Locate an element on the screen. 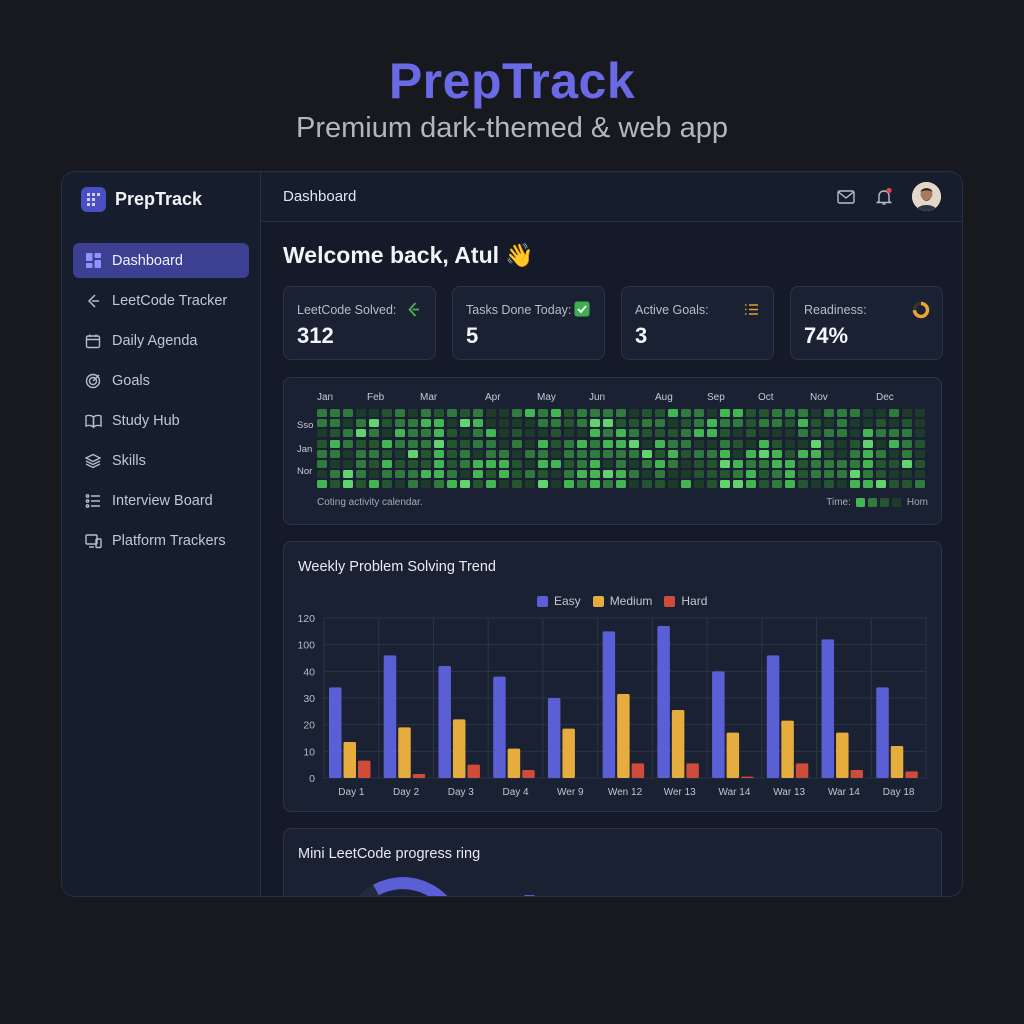 Image resolution: width=1024 pixels, height=1024 pixels. legend-item-hard: Hard is located at coordinates (685, 601).